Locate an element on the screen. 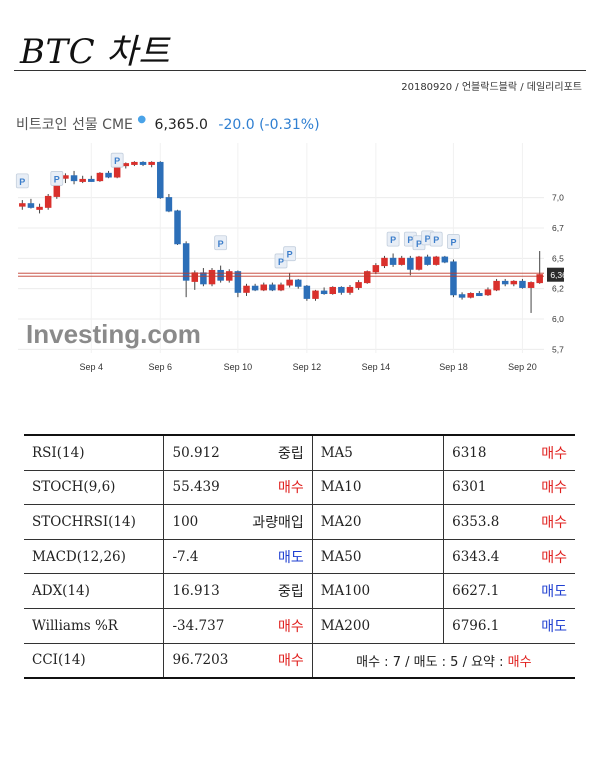  indicator-value-cell: 6318 매수 is located at coordinates (509, 452).